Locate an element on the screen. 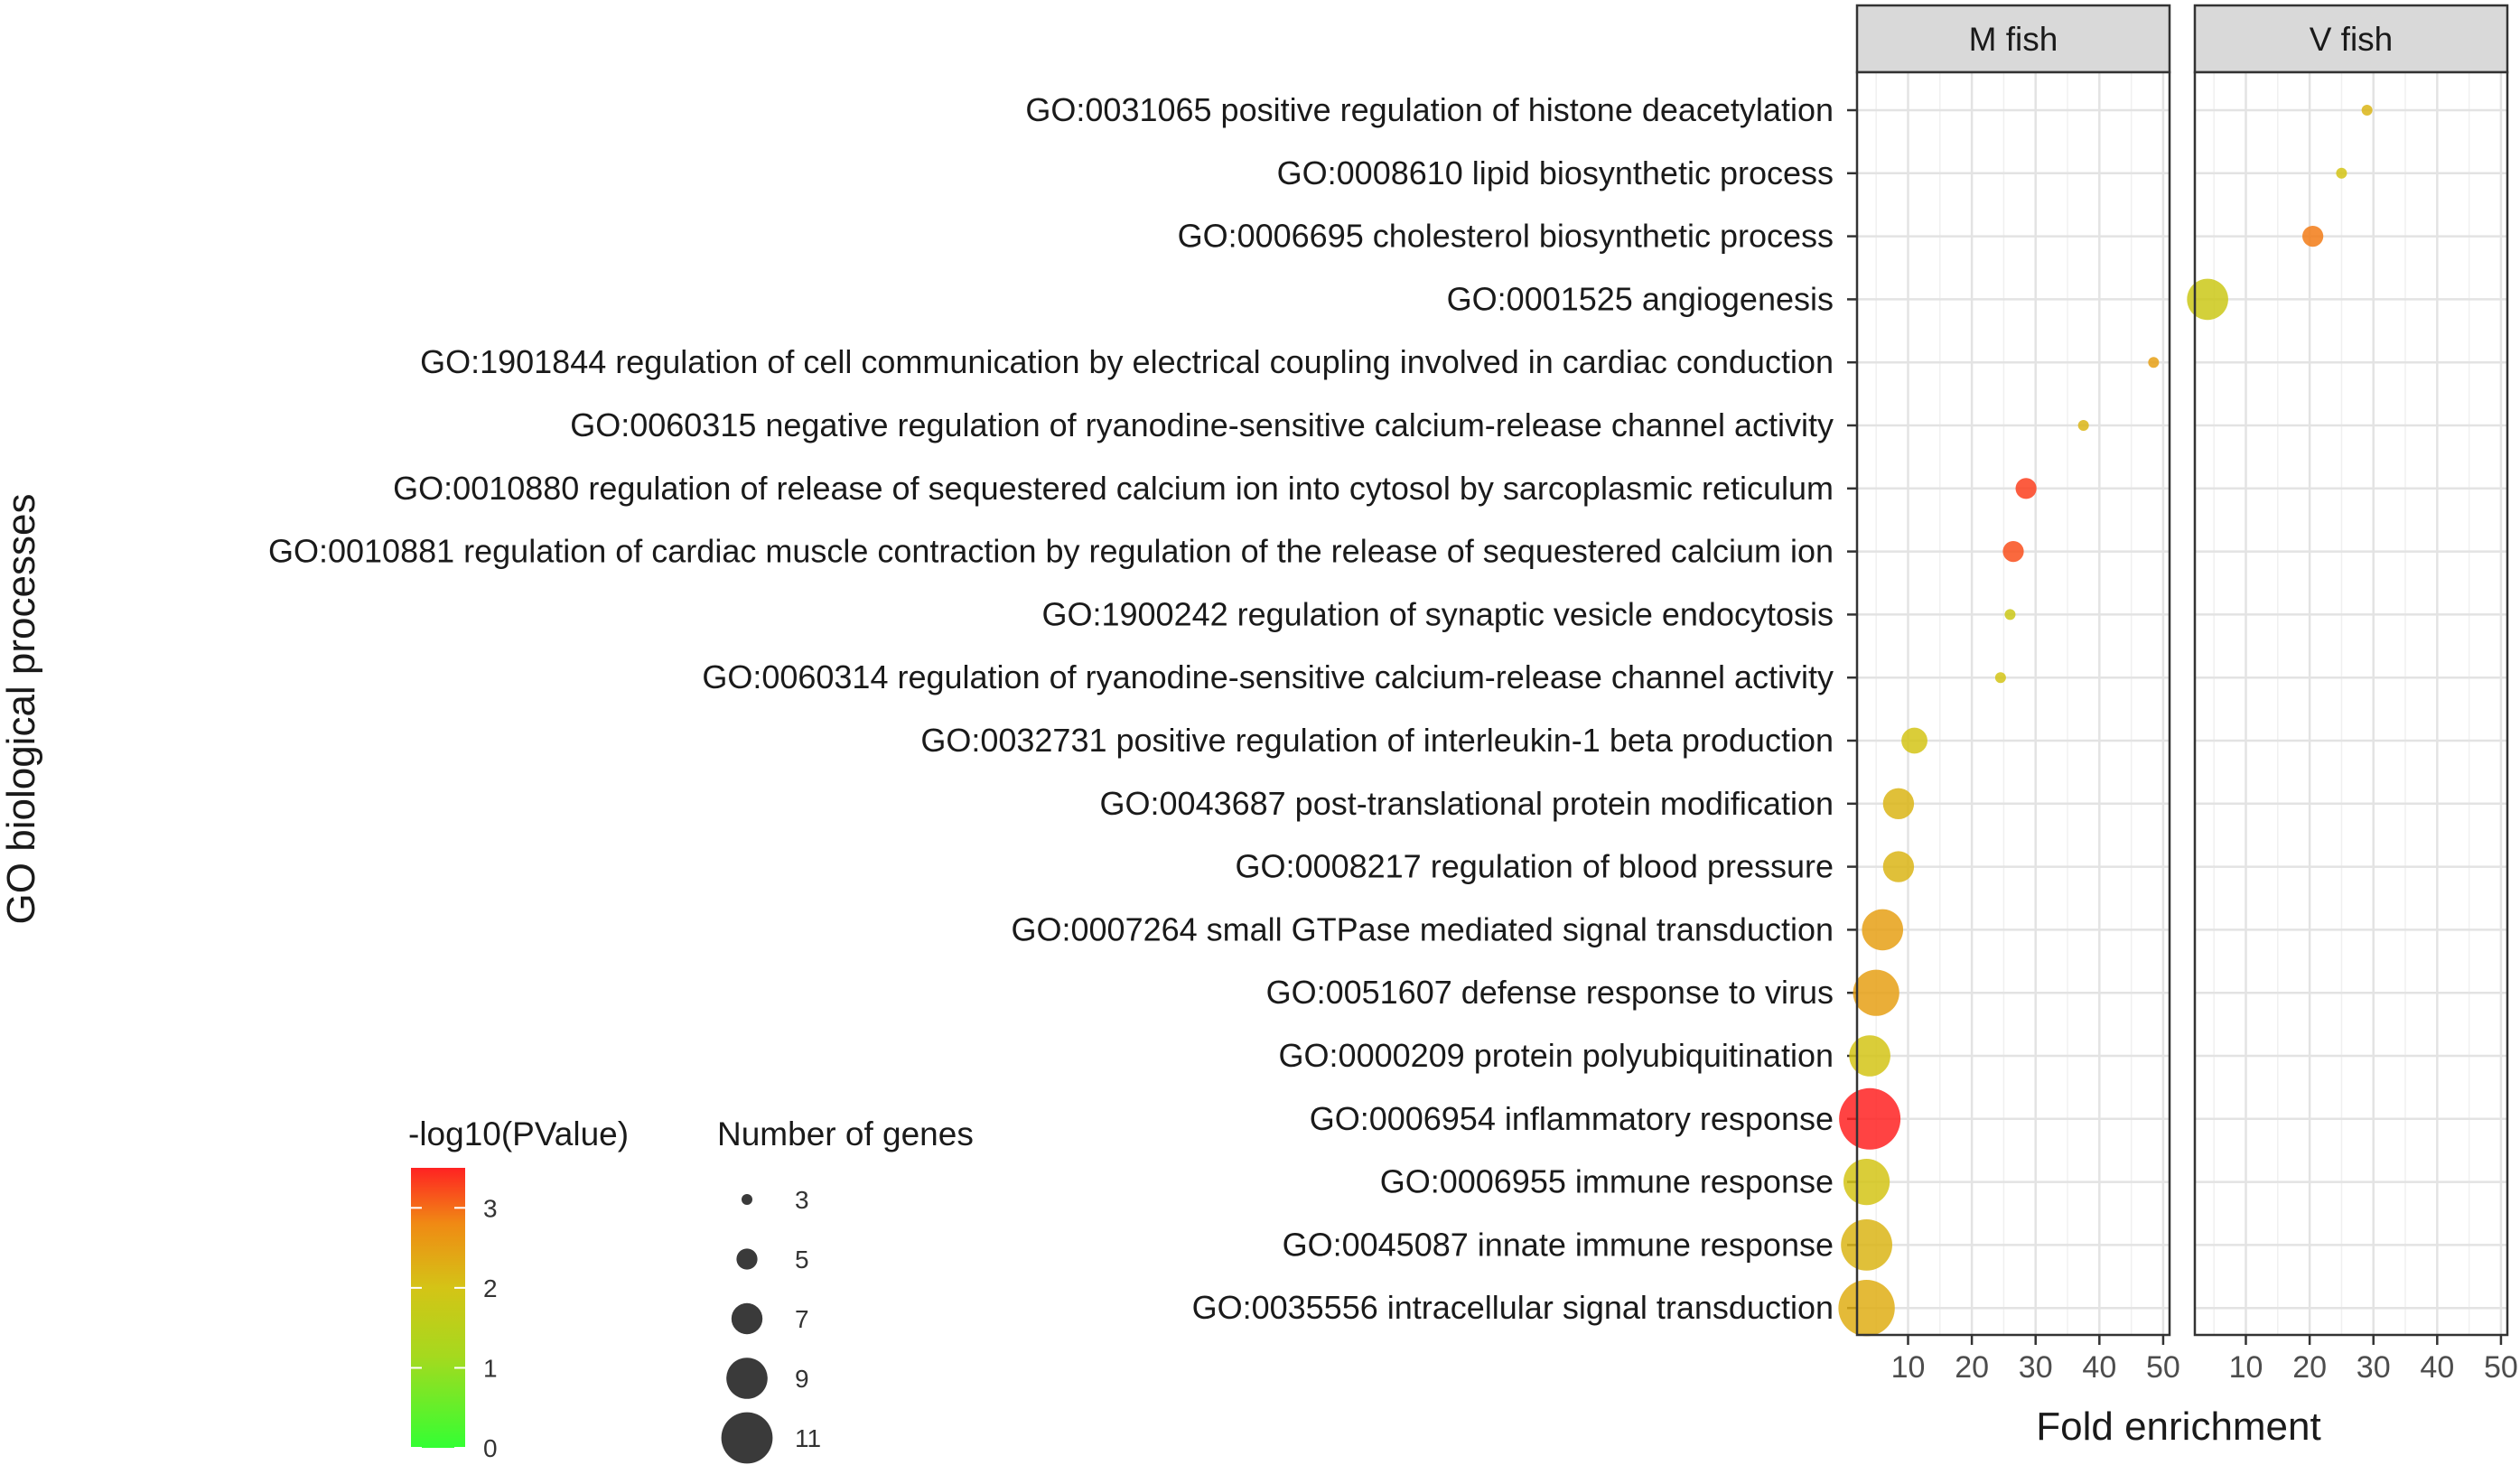 The height and width of the screenshot is (1465, 2520). category-label: GO:0000209 protein polyubiquitination is located at coordinates (1557, 1055).